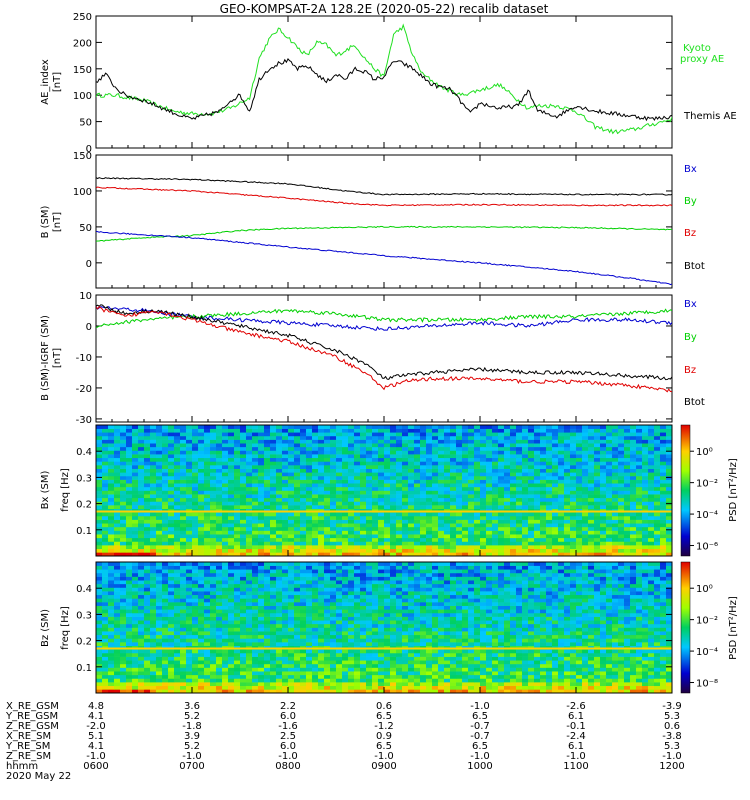 The height and width of the screenshot is (800, 750). I want to click on b-plot-frame, so click(384, 221).